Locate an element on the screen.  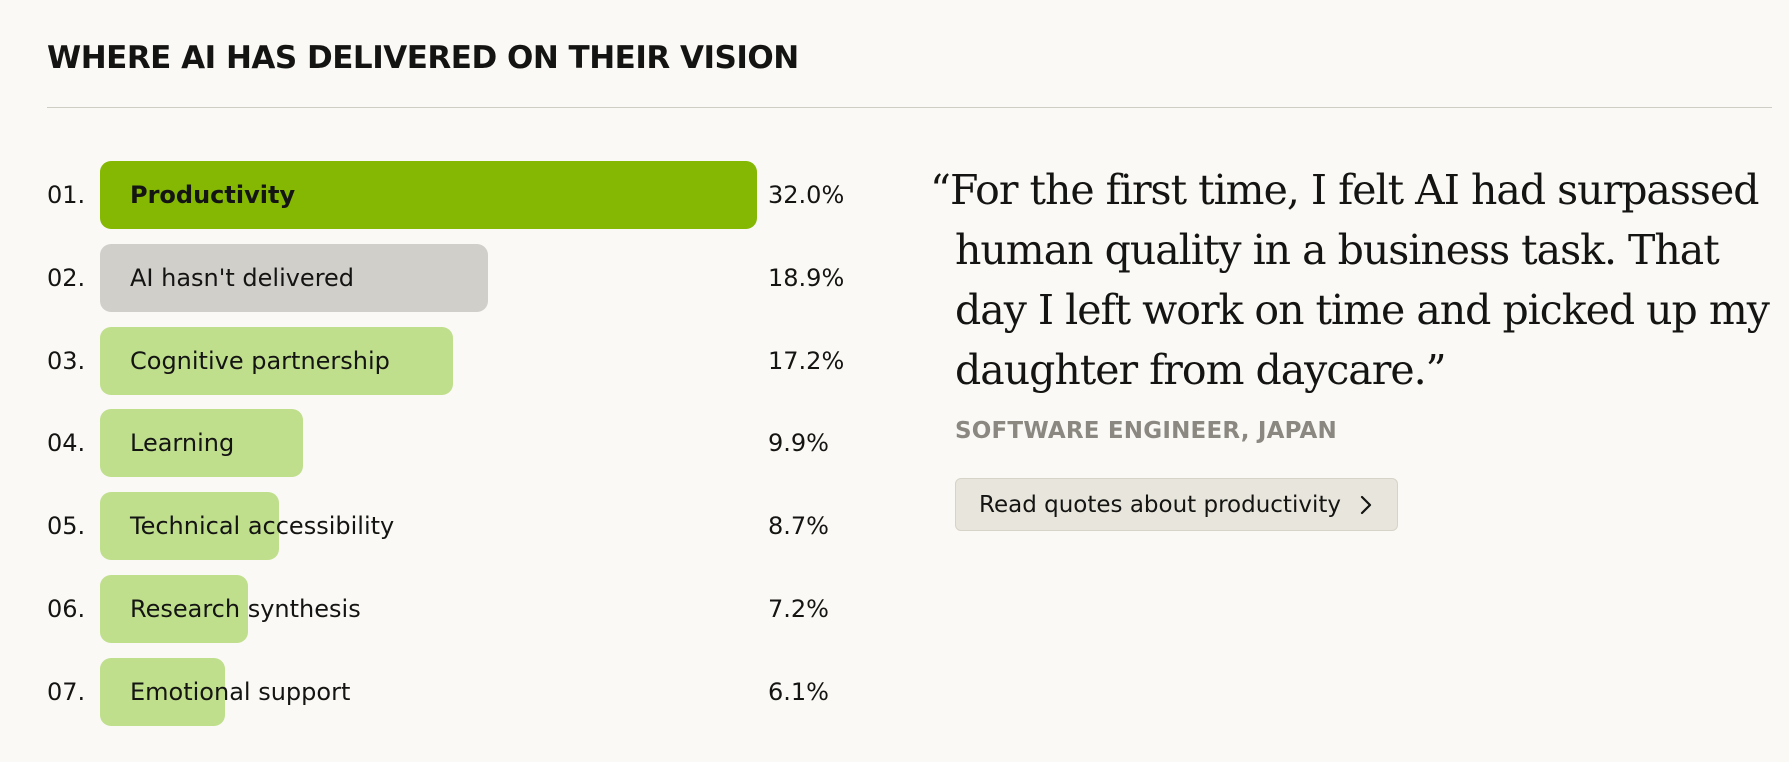
value-label: 7.2% is located at coordinates (798, 609).